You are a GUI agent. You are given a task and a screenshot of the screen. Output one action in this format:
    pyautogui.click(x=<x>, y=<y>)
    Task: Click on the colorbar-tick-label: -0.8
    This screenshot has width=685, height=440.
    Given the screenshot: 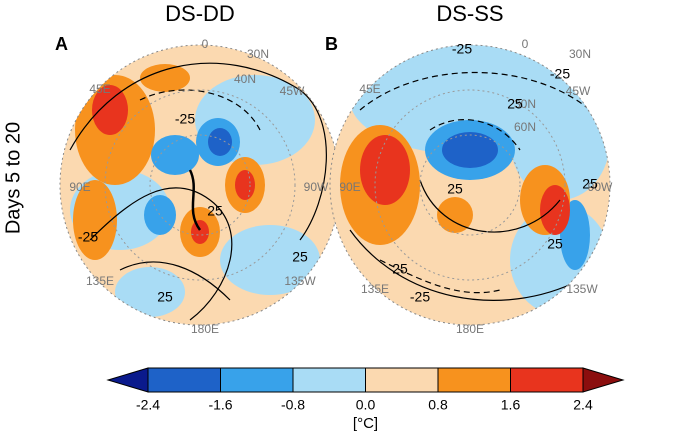 What is the action you would take?
    pyautogui.click(x=293, y=405)
    